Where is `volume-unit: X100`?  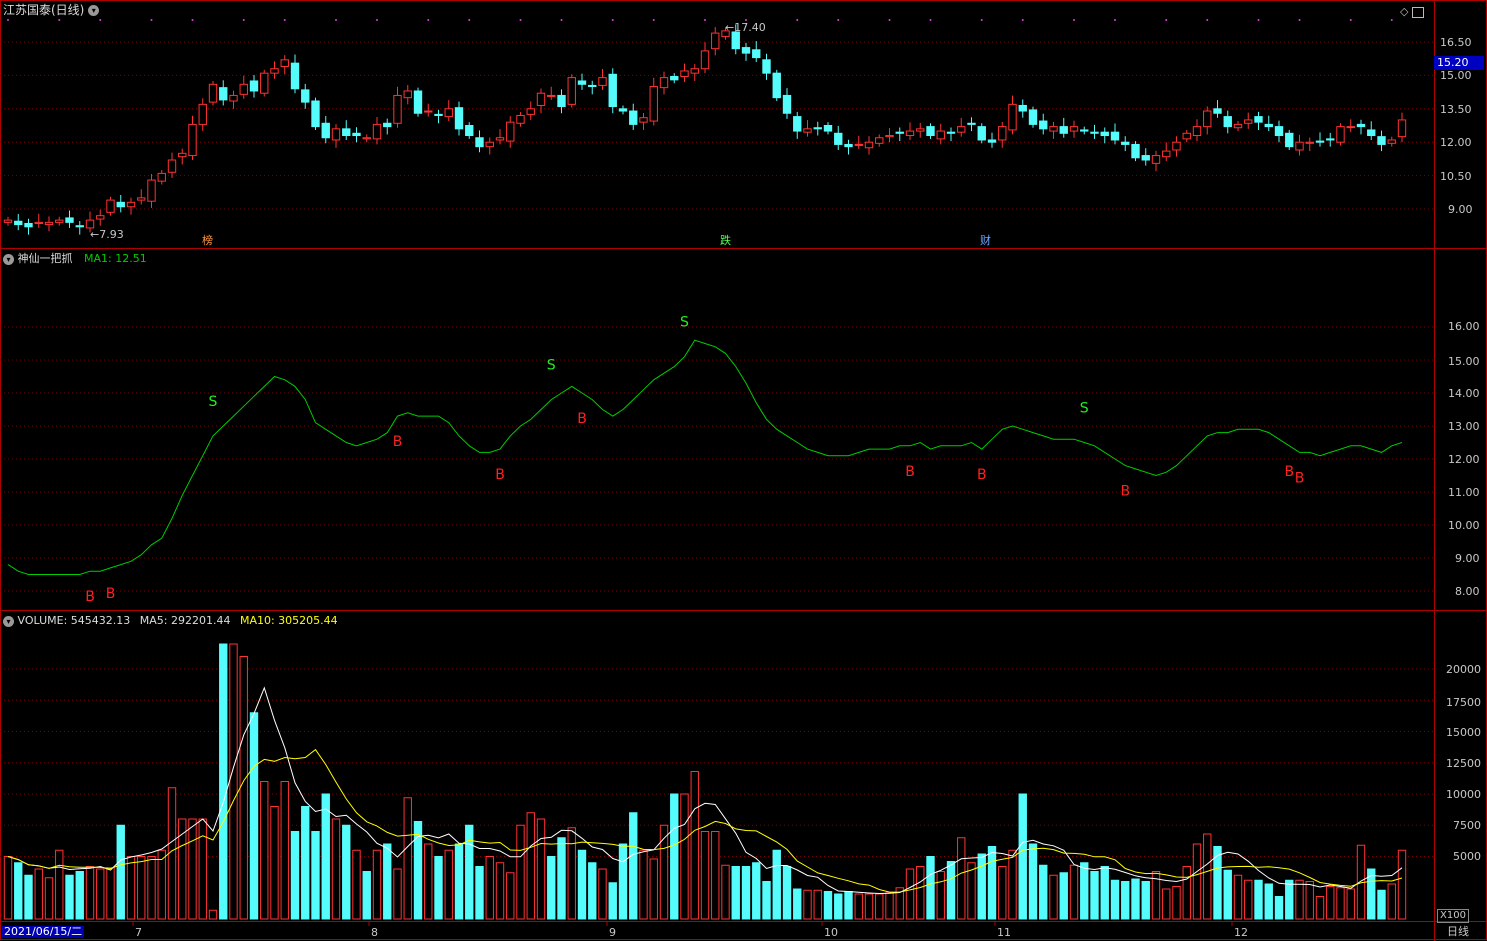 volume-unit: X100 is located at coordinates (1453, 916).